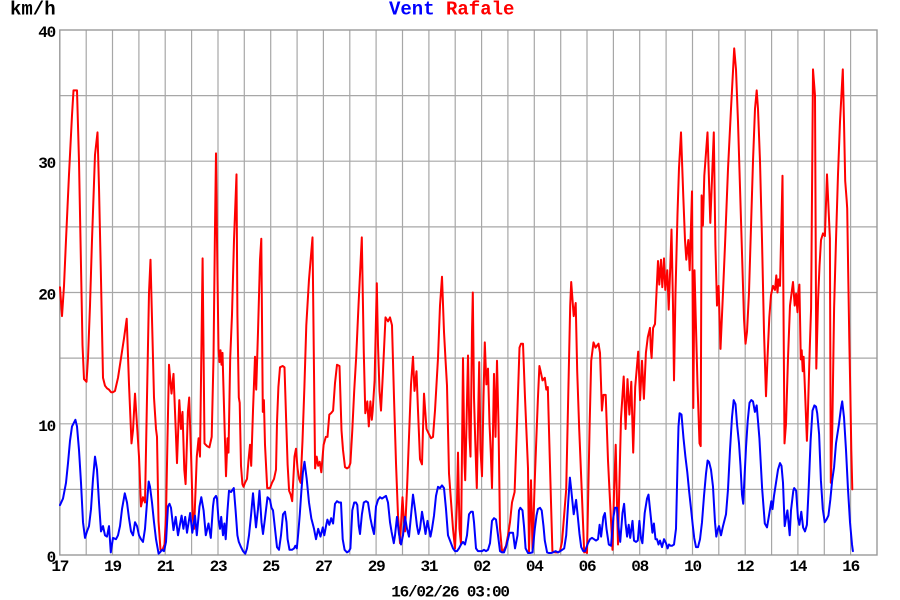  I want to click on svg-text: 17, so click(59, 567).